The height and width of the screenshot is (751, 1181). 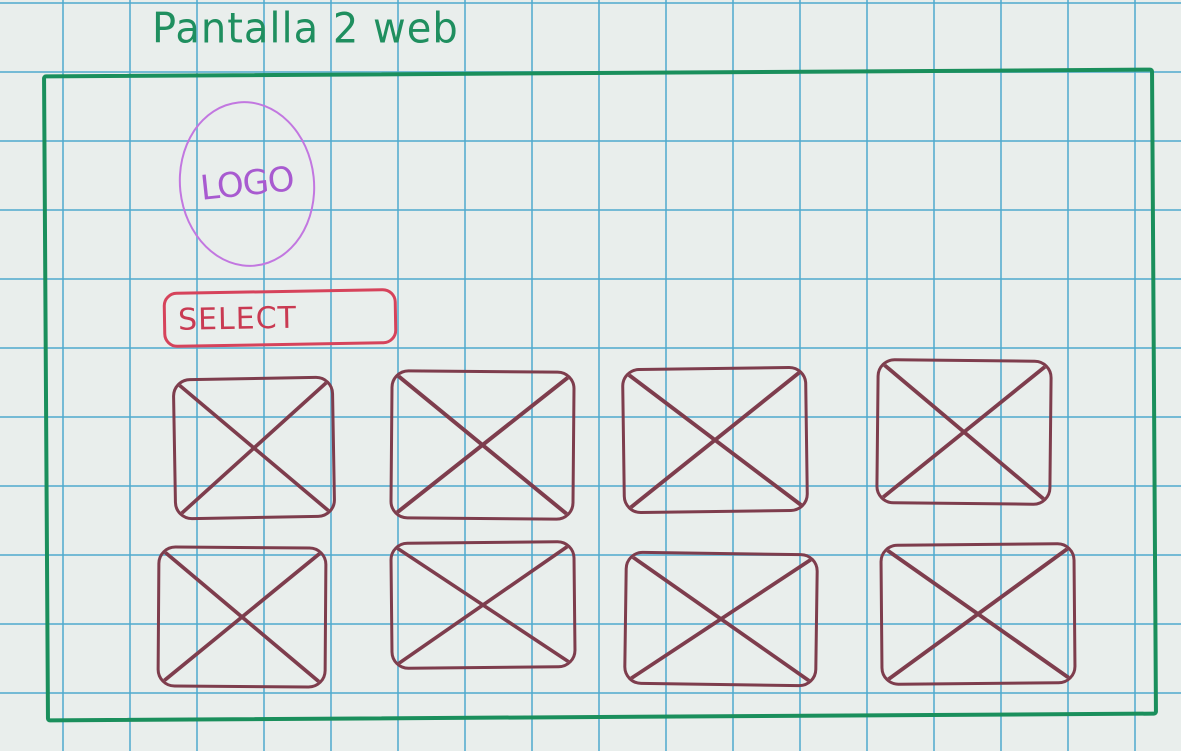 I want to click on select-dropdown: SELECT, so click(x=280, y=318).